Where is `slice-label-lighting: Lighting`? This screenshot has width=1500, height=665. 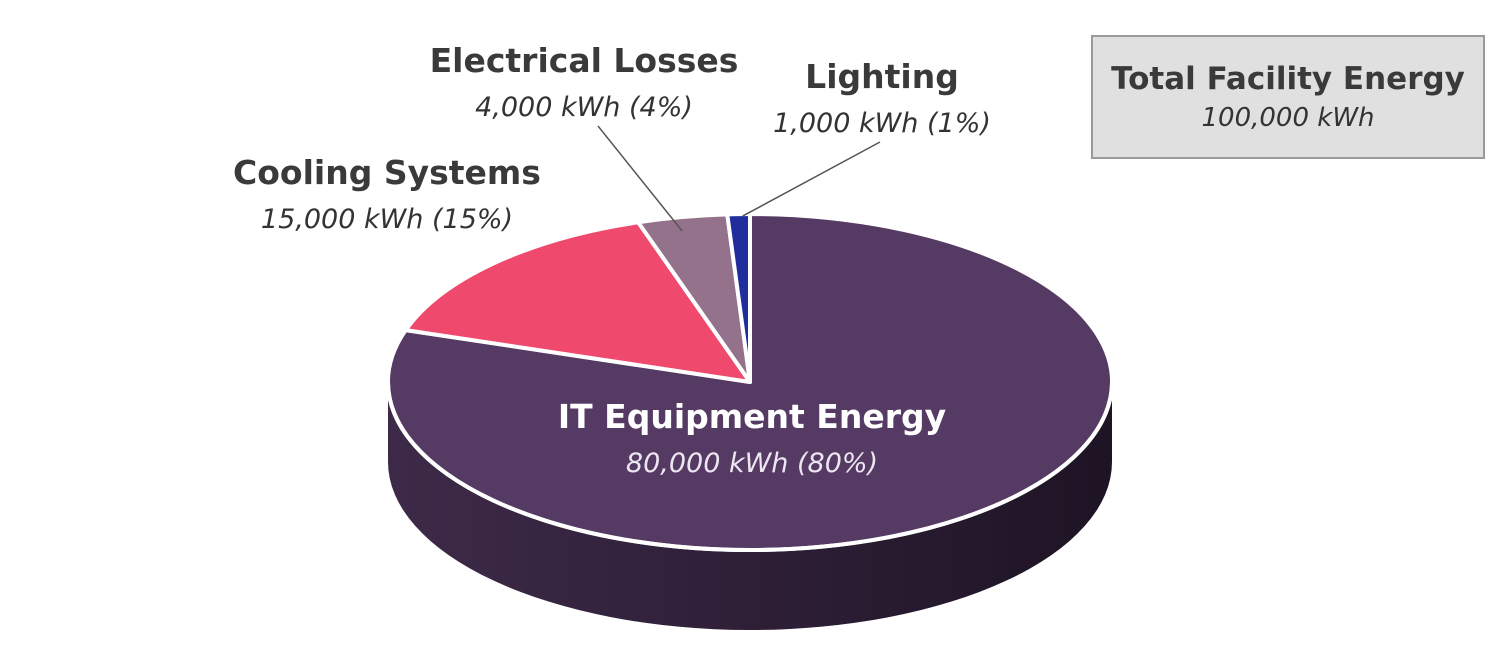
slice-label-lighting: Lighting is located at coordinates (882, 76).